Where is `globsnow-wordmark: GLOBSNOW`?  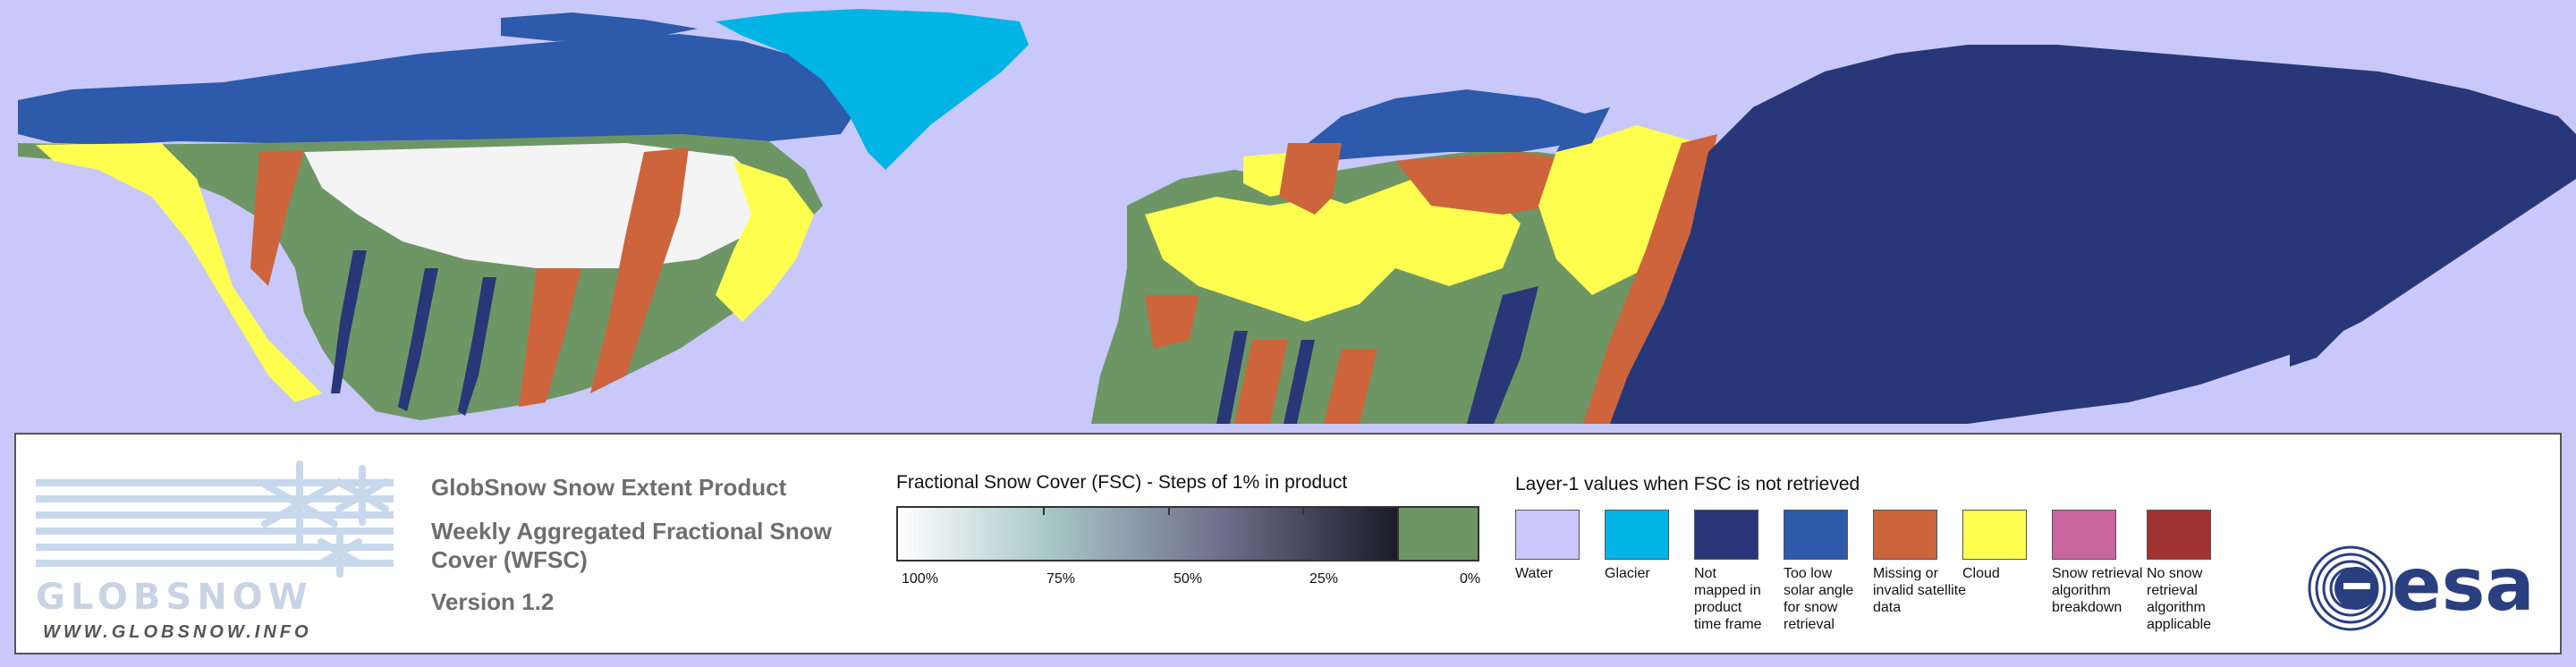
globsnow-wordmark: GLOBSNOW is located at coordinates (174, 598).